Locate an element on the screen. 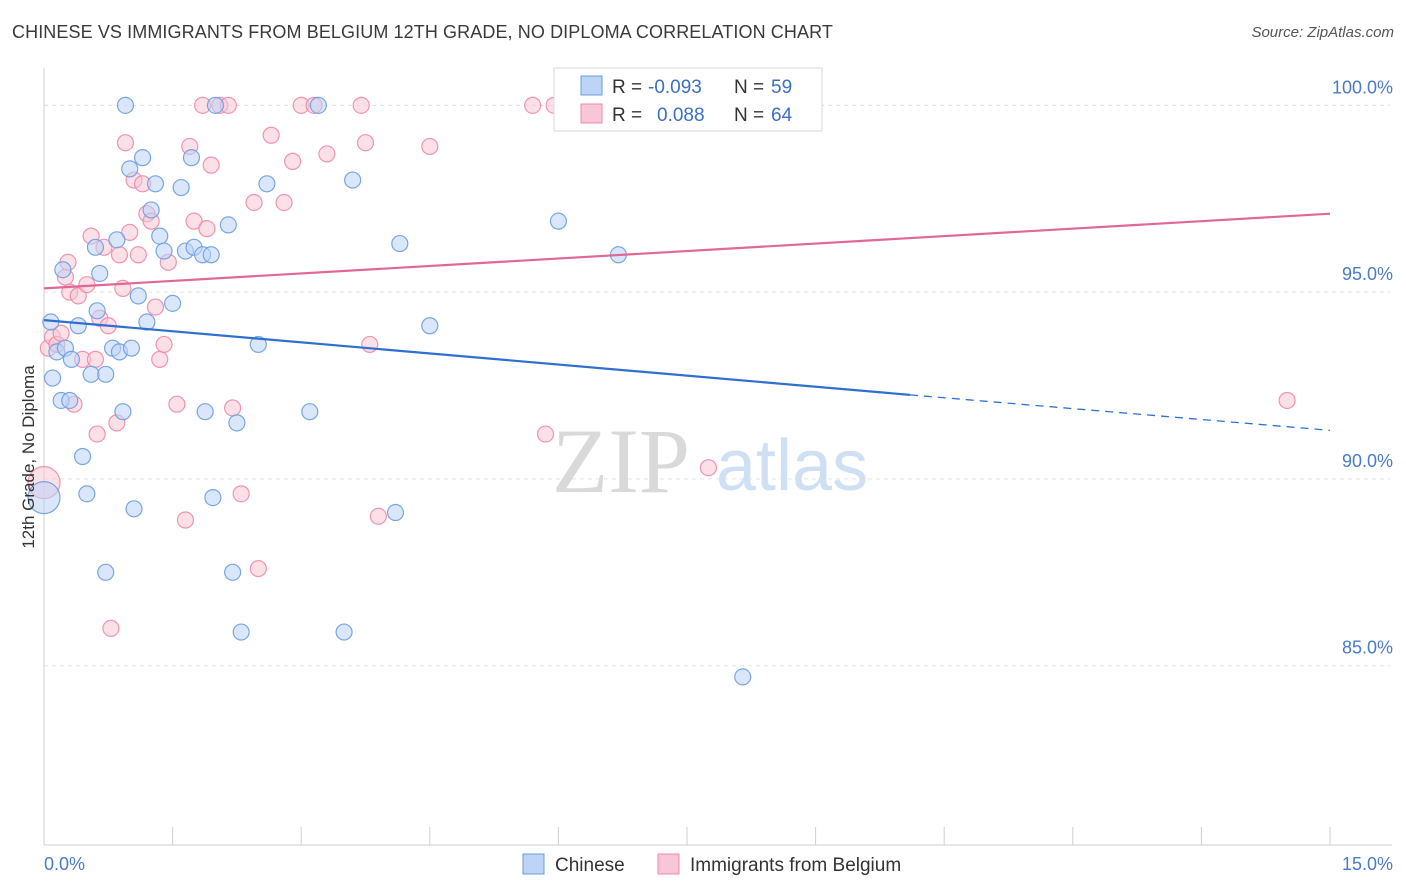 This screenshot has width=1406, height=892. y-tick-label: 85.0% is located at coordinates (1367, 648).